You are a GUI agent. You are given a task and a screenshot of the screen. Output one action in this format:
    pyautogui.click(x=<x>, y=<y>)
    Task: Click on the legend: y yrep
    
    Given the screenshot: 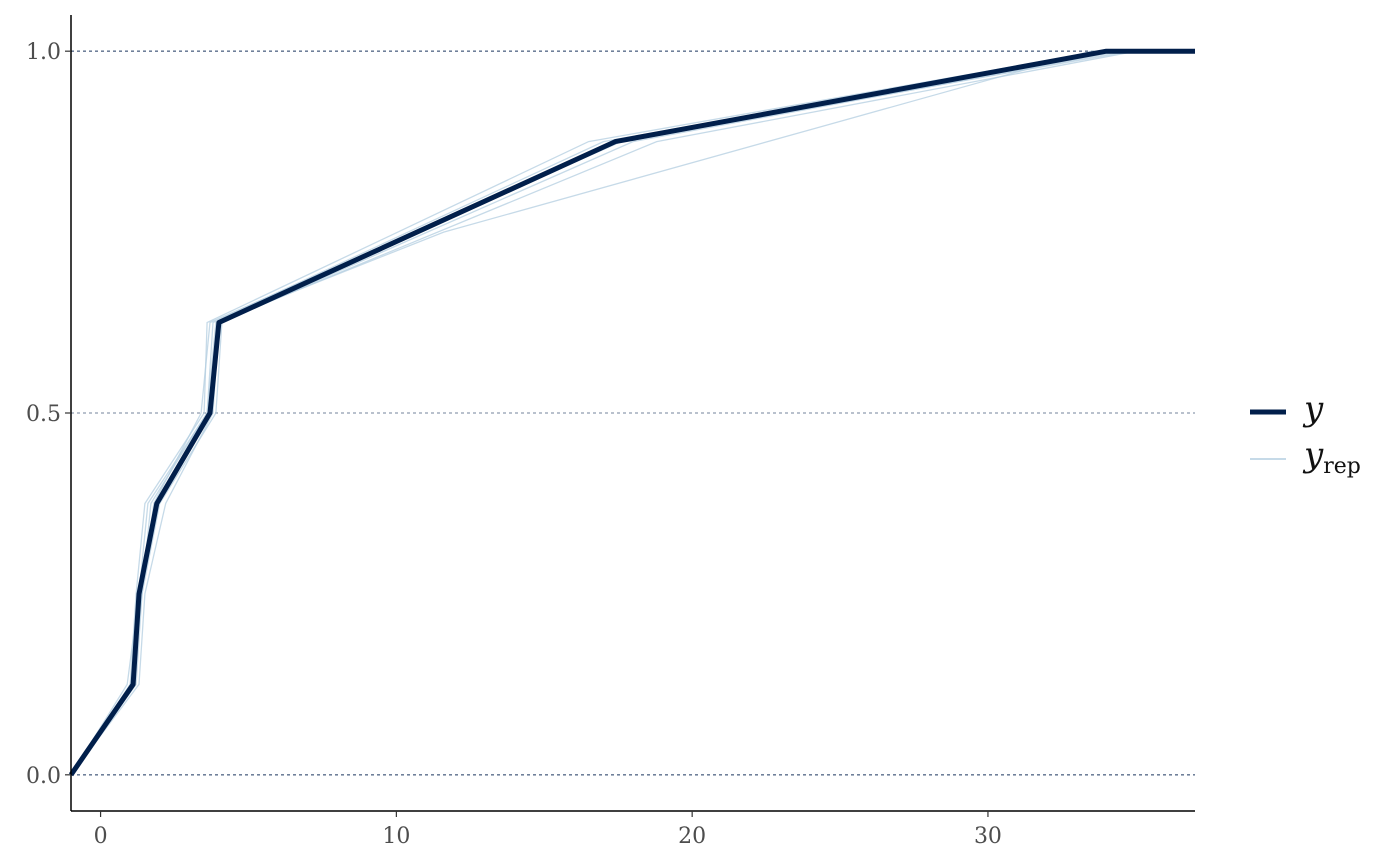 What is the action you would take?
    pyautogui.click(x=1305, y=434)
    